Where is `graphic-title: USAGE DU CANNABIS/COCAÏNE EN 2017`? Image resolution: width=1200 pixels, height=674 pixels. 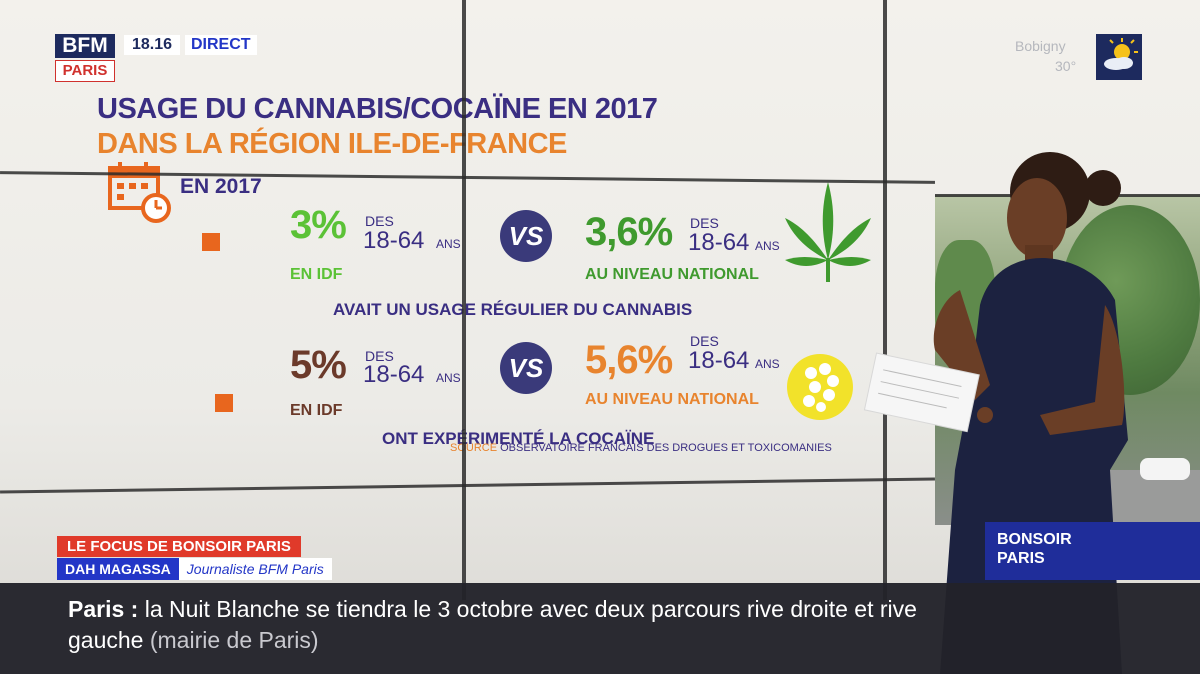
graphic-title: USAGE DU CANNABIS/COCAÏNE EN 2017 is located at coordinates (377, 109).